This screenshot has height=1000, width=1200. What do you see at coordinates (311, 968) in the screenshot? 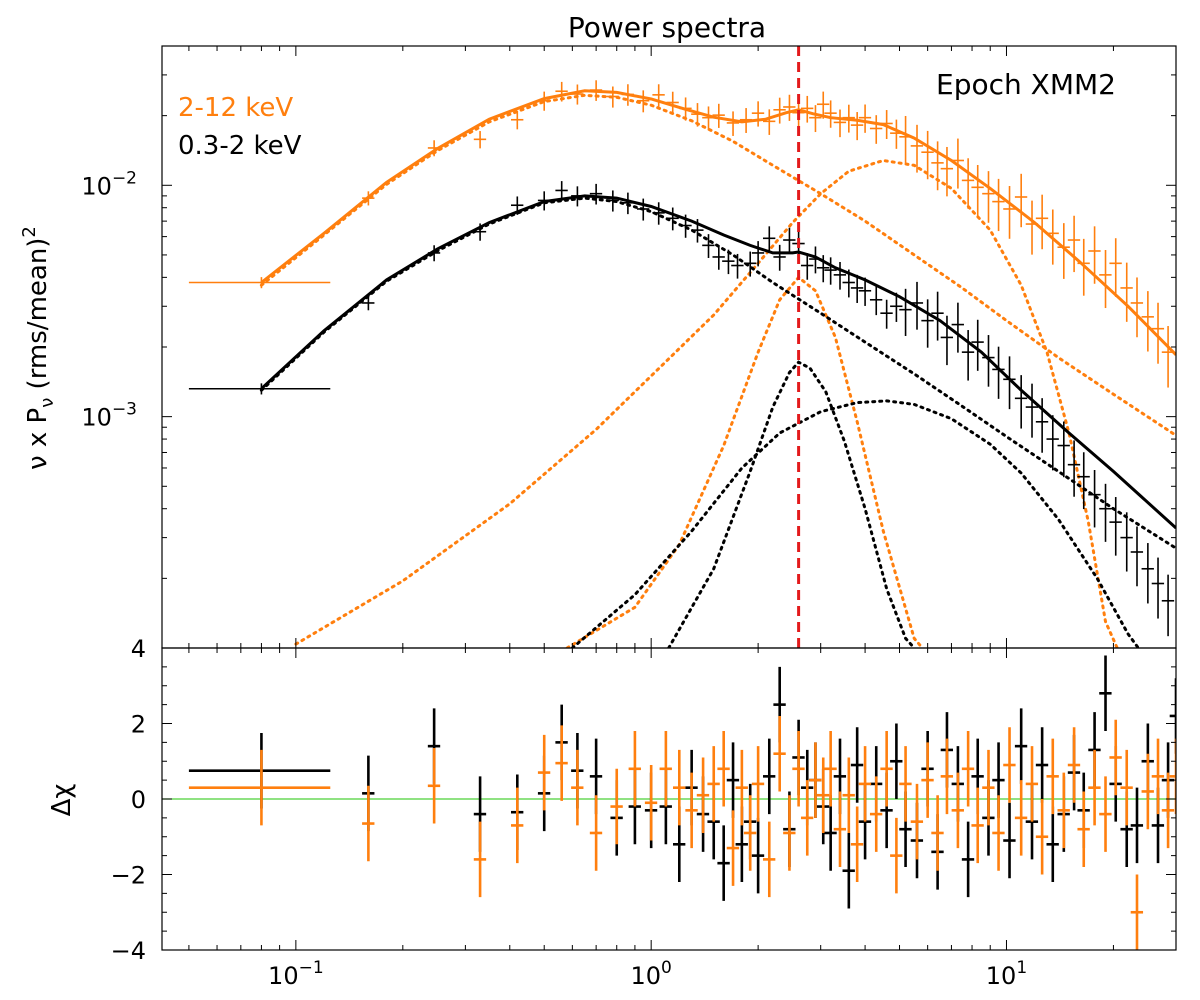
I see `x-tick-exponent: −1` at bounding box center [311, 968].